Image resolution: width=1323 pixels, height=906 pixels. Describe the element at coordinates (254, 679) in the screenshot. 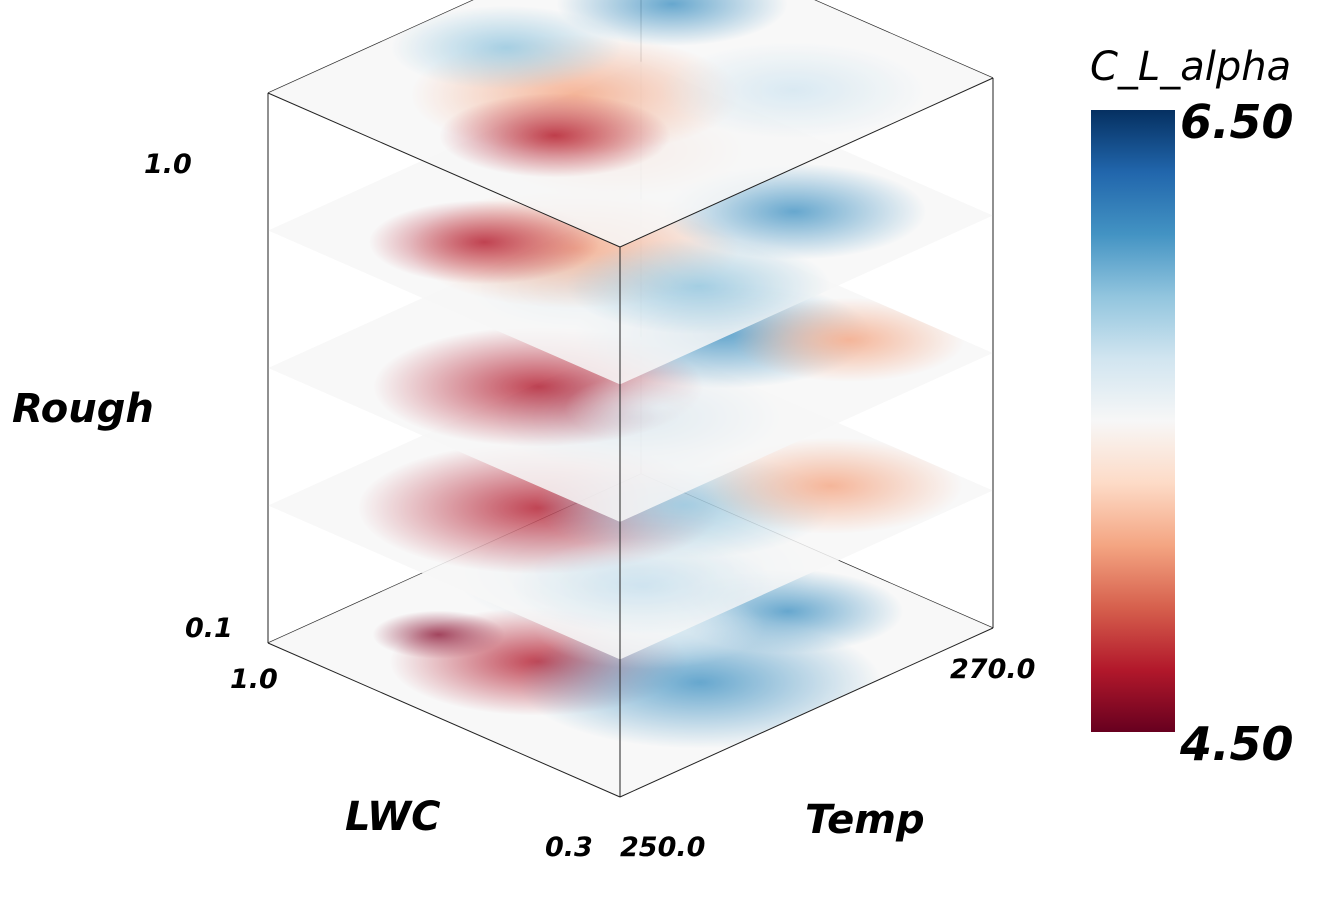

I see `x-tick-max: 1.0` at that location.